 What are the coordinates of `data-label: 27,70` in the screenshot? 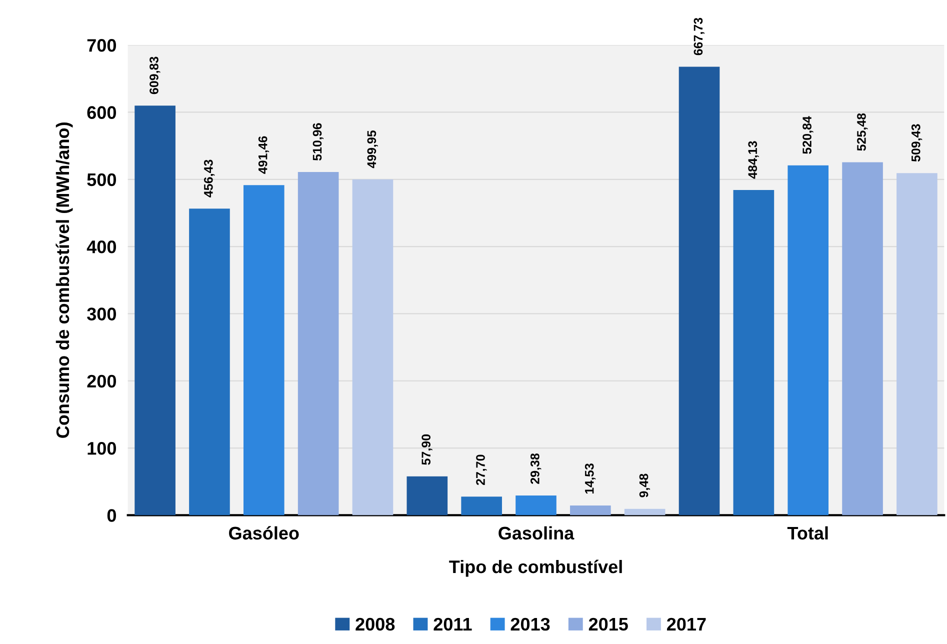 It's located at (481, 470).